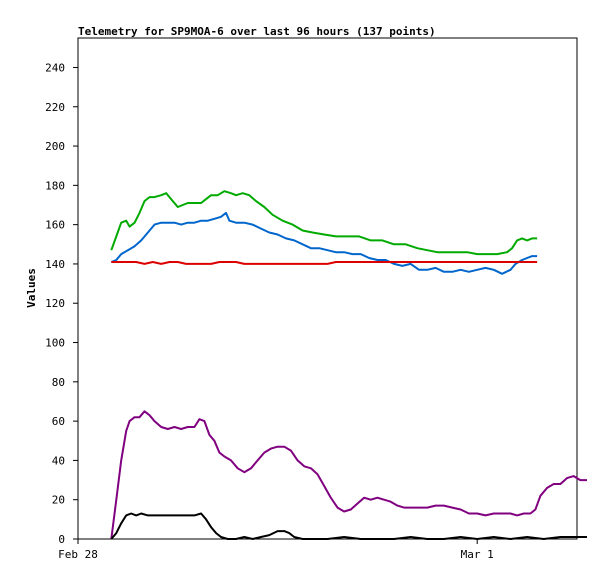 This screenshot has height=584, width=597. Describe the element at coordinates (55, 67) in the screenshot. I see `y-tick-label: 240` at that location.